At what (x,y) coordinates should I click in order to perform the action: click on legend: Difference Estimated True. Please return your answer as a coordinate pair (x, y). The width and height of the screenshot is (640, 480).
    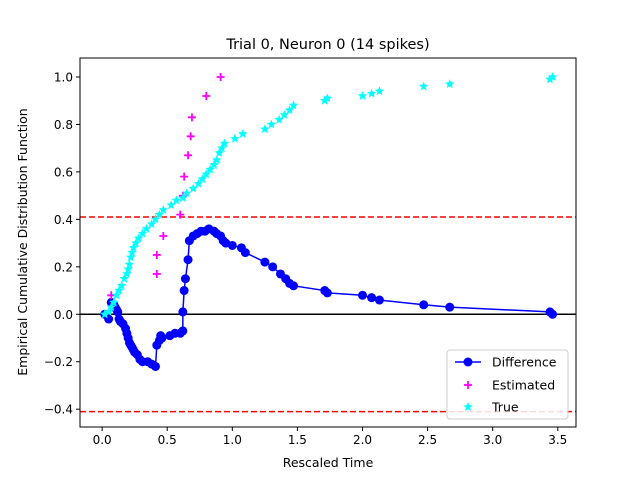
    Looking at the image, I should click on (507, 384).